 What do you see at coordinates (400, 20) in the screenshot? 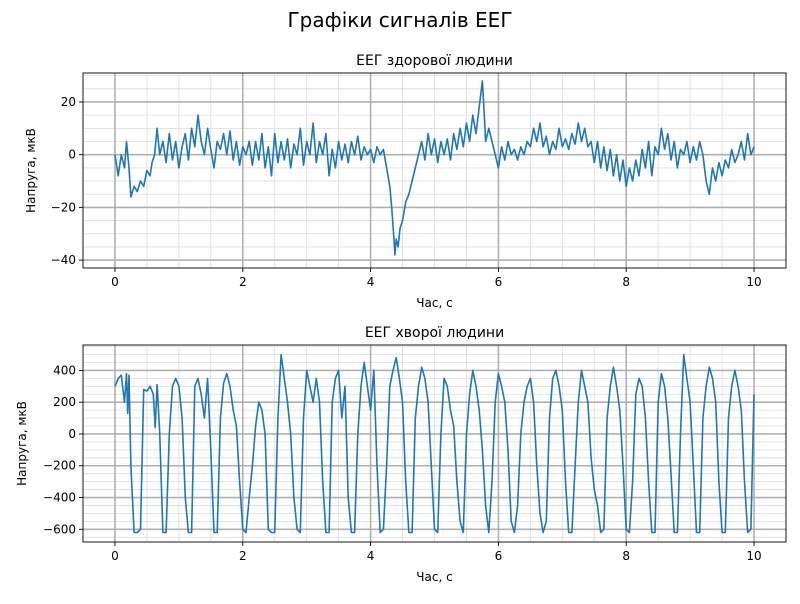
I see `figure-title: Графіки сигналів ЕЕГ` at bounding box center [400, 20].